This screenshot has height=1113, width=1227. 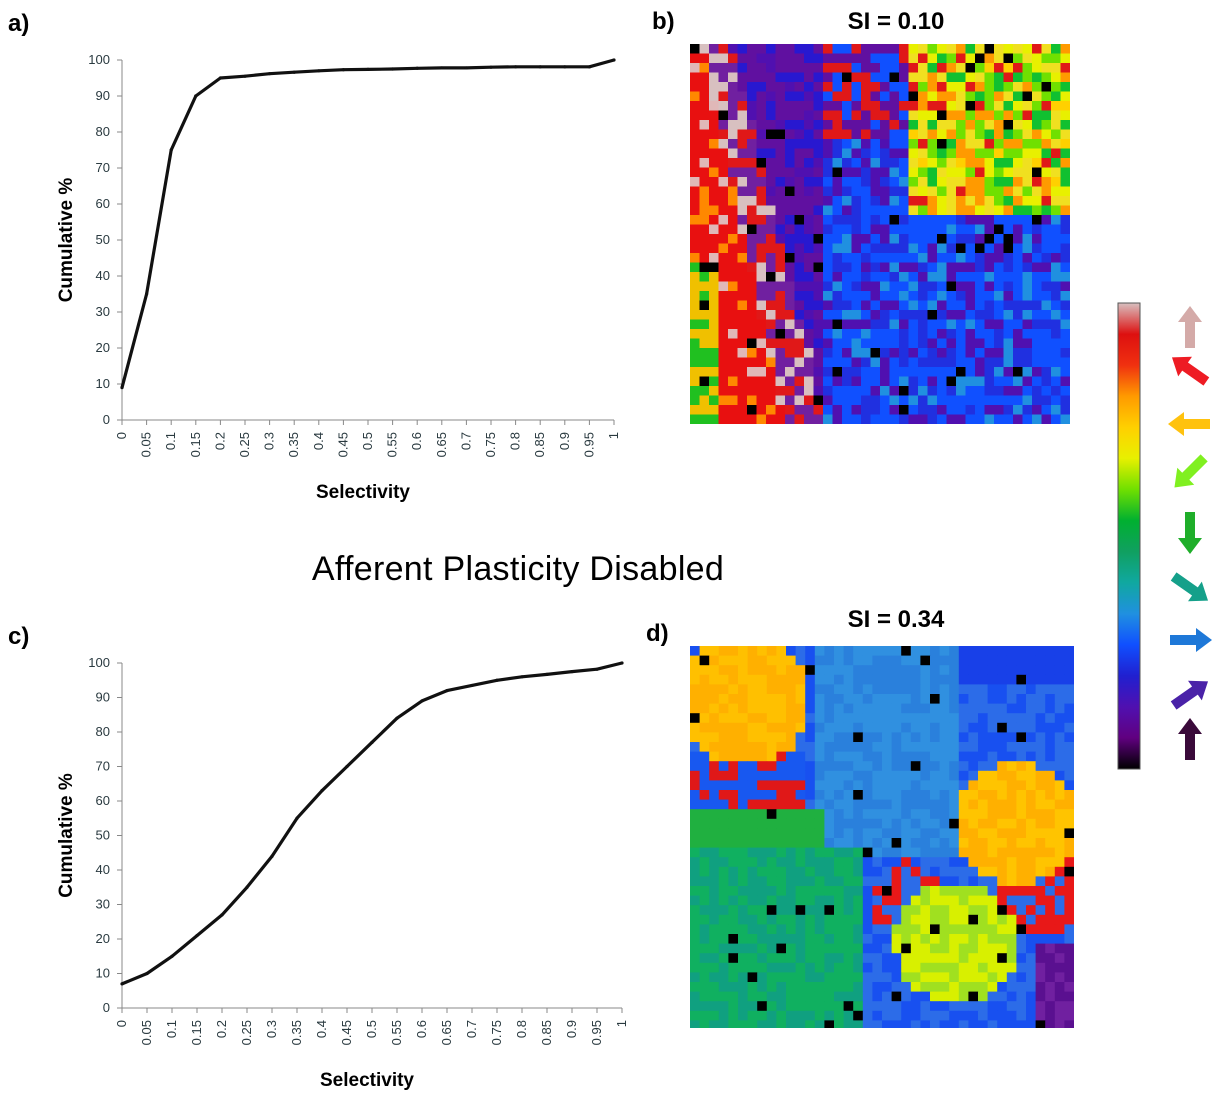 I want to click on x-tick-label: 0.9, so click(x=564, y=441).